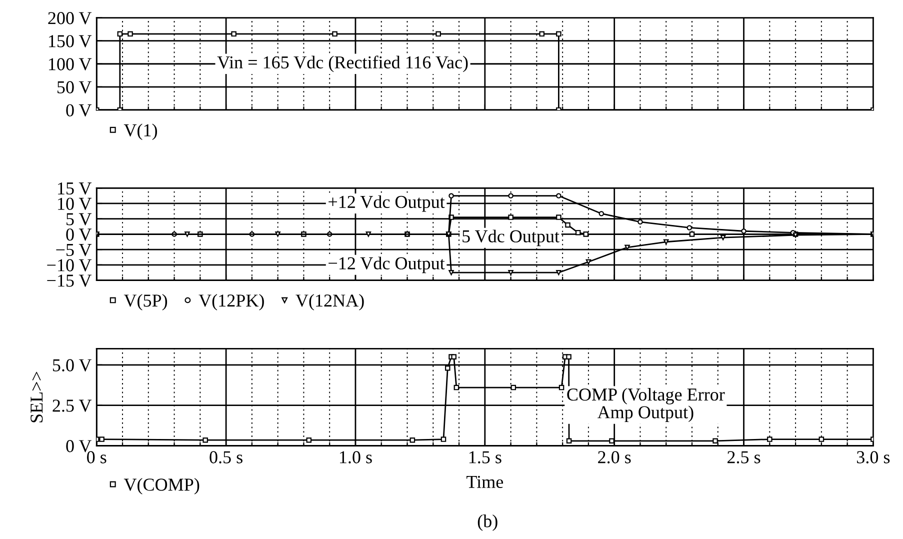 The image size is (903, 539). I want to click on x-tick-label: 0.5 s, so click(226, 457).